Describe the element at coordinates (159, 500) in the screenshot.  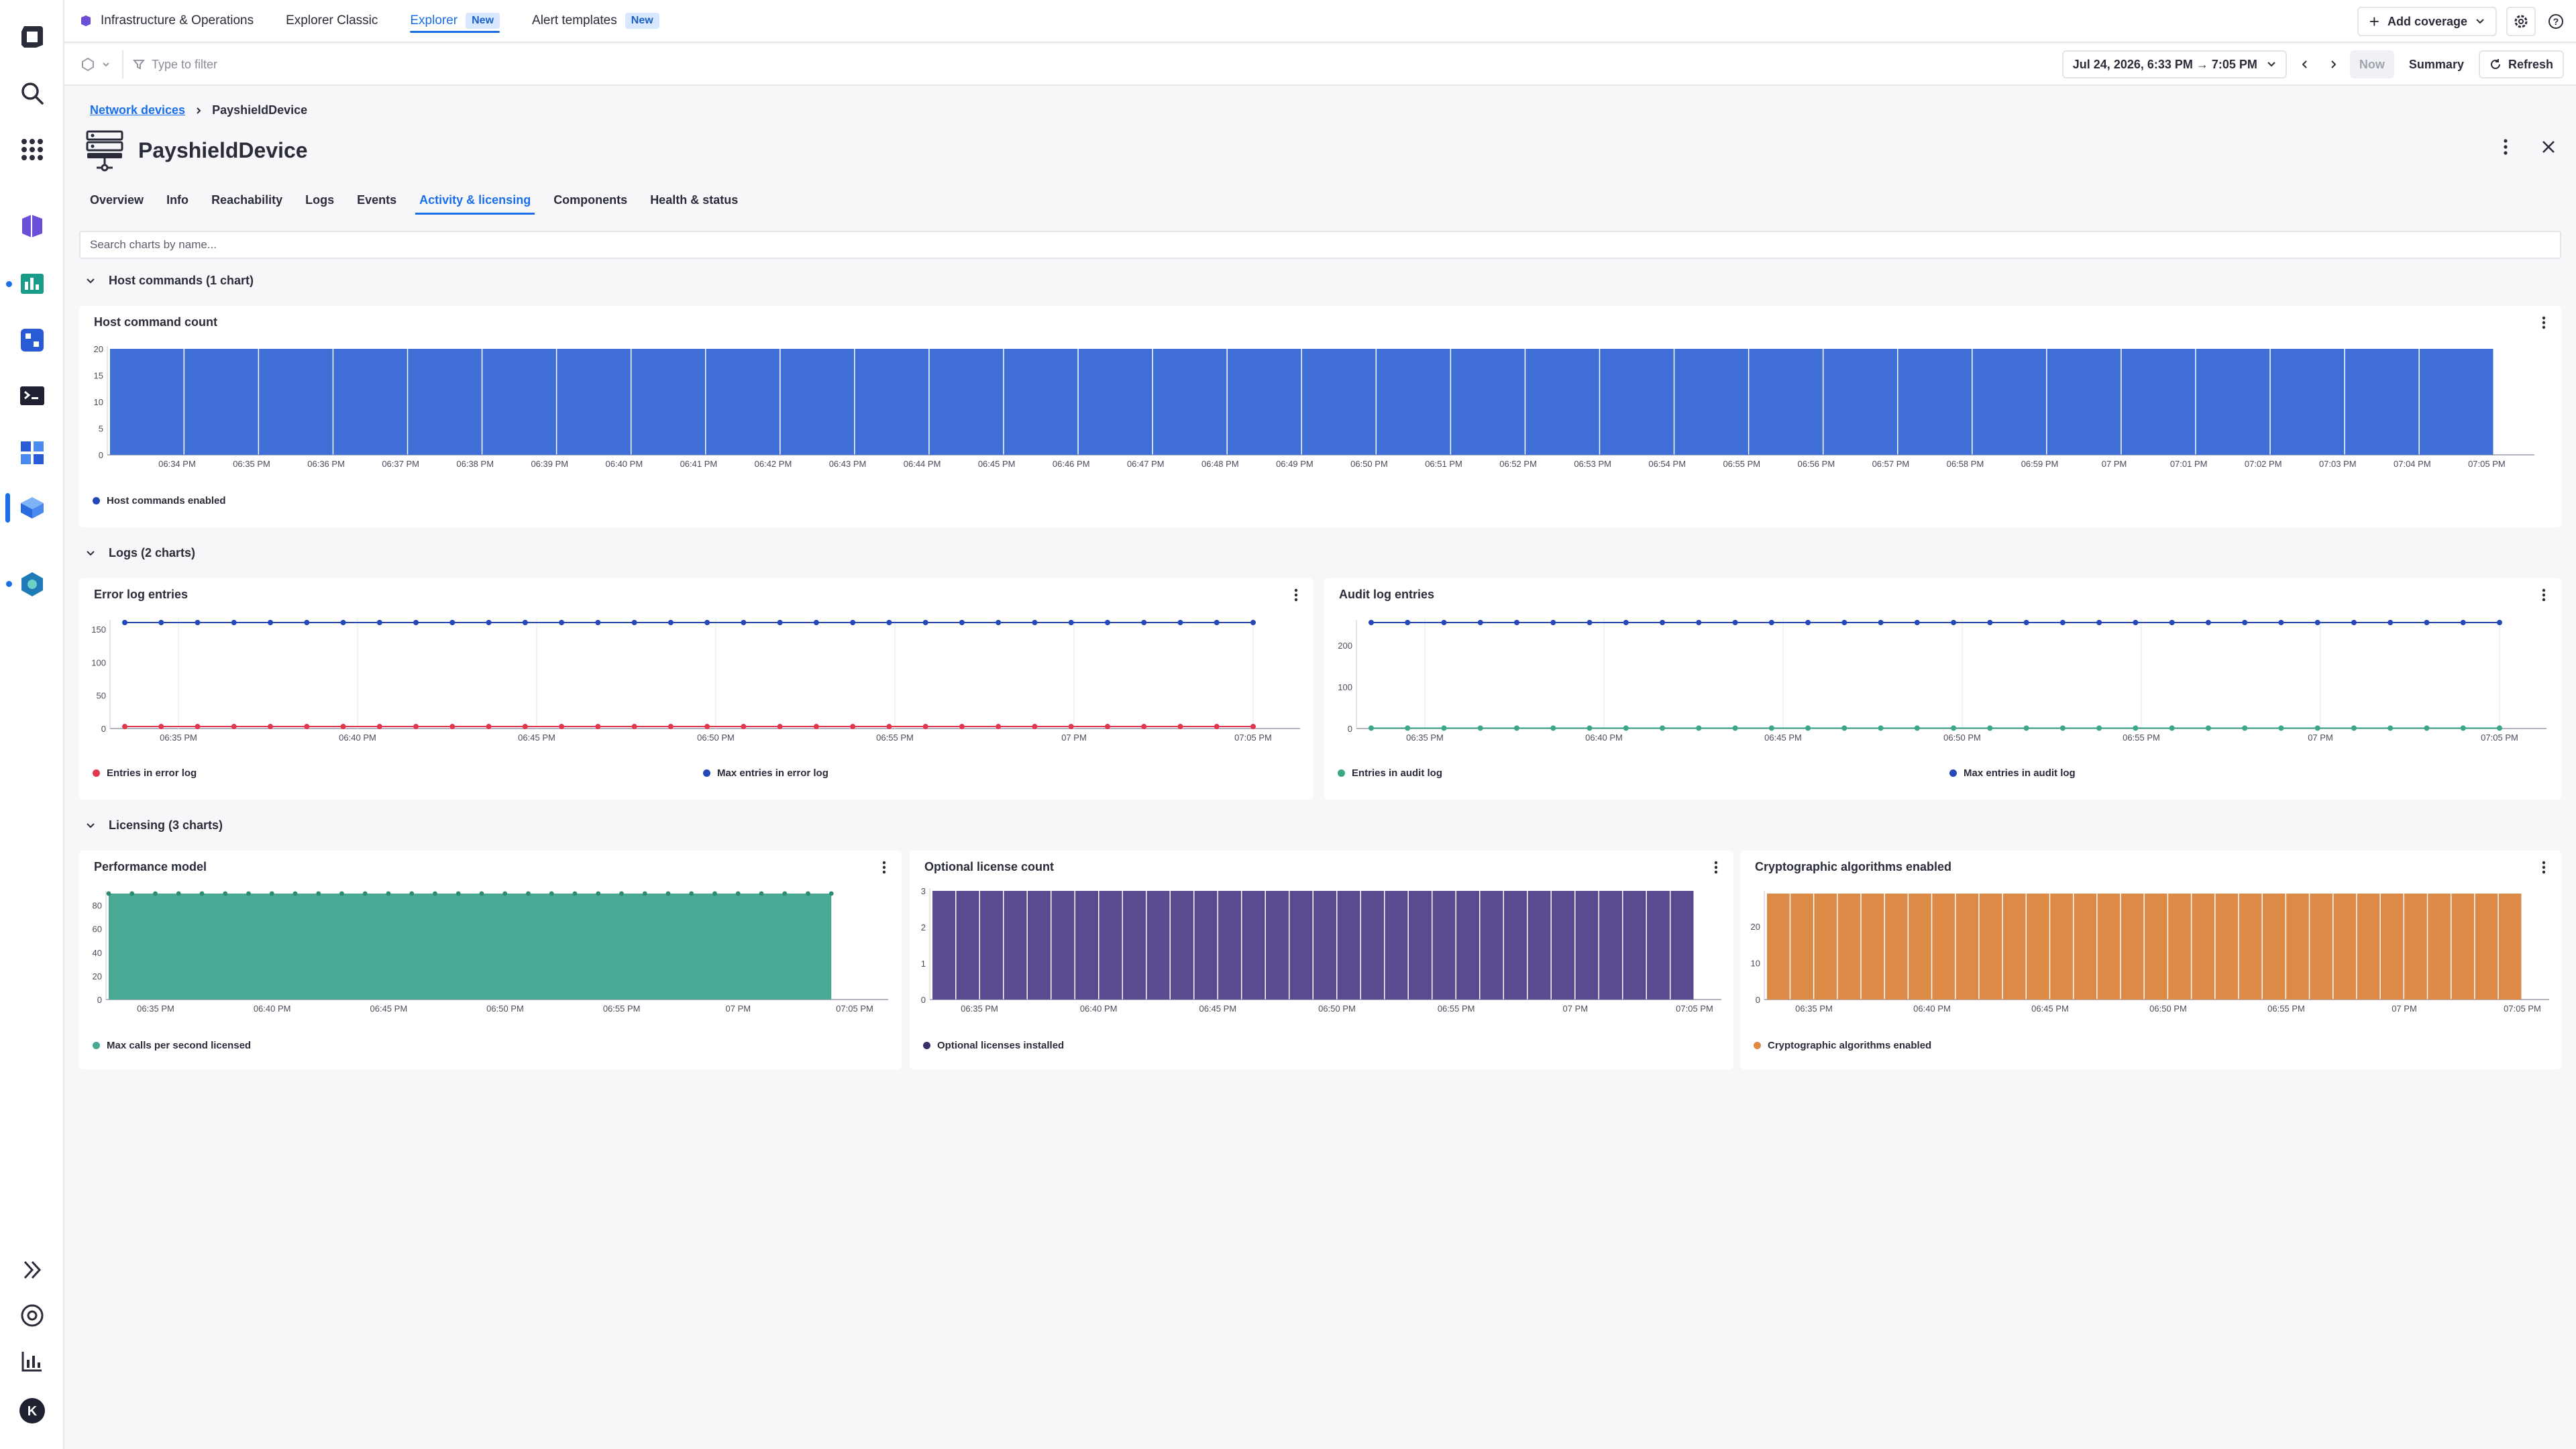
I see `legend-item: Host commands enabled` at that location.